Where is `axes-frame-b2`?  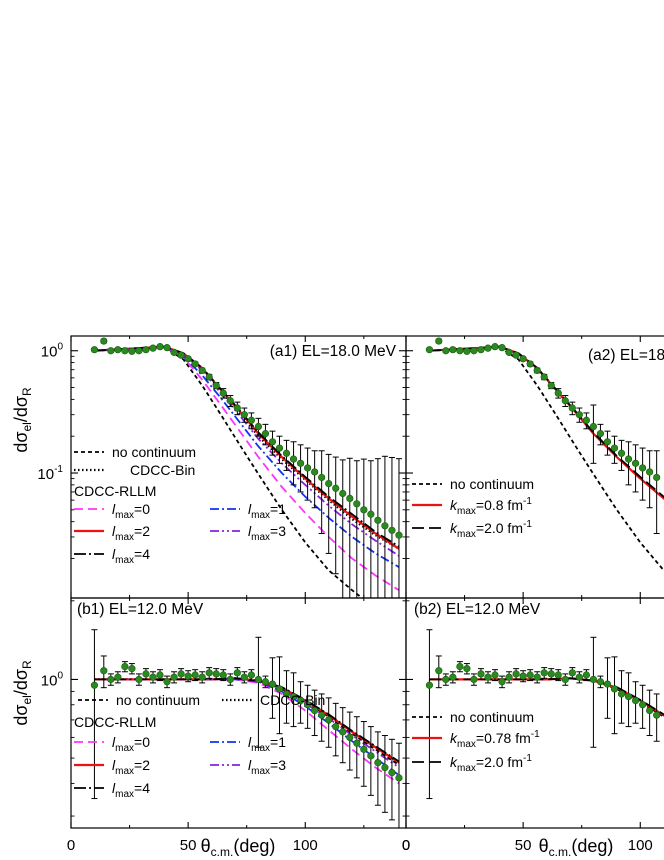
axes-frame-b2 is located at coordinates (535, 713).